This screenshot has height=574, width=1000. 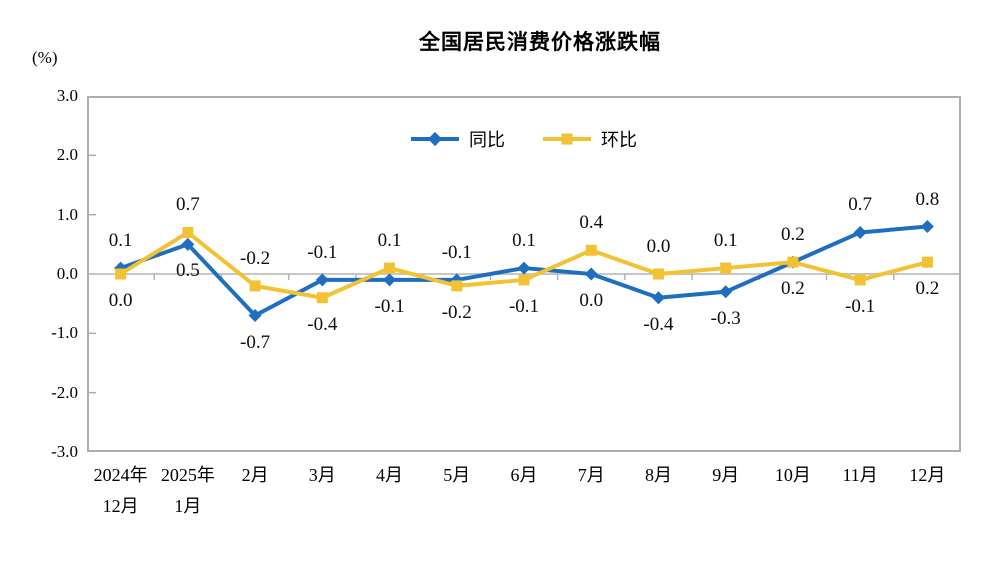 I want to click on x-tick-label: 9月, so click(x=726, y=475).